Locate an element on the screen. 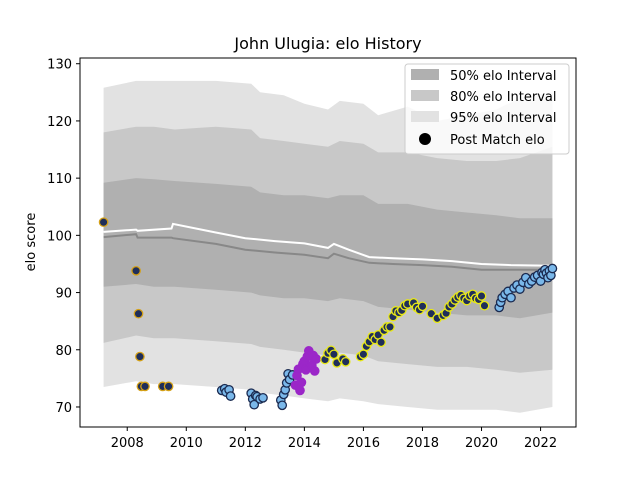  x-tick-label: 2008 is located at coordinates (127, 443).